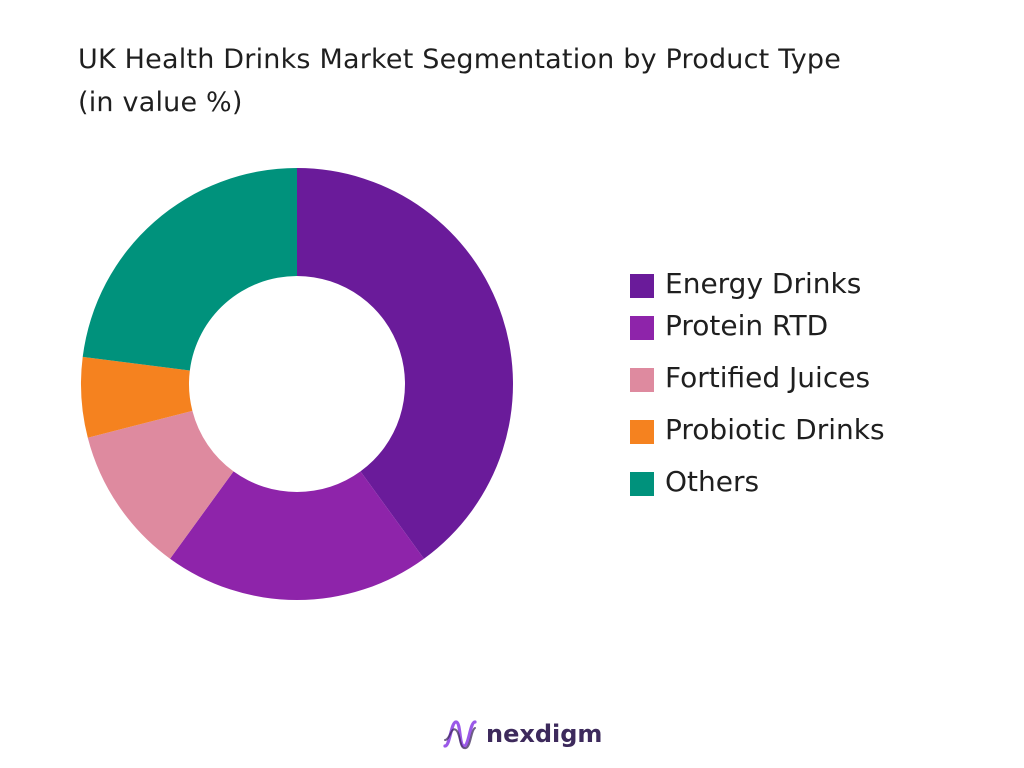 This screenshot has width=1024, height=768. Describe the element at coordinates (460, 735) in the screenshot. I see `nexdigm-wave-icon` at that location.